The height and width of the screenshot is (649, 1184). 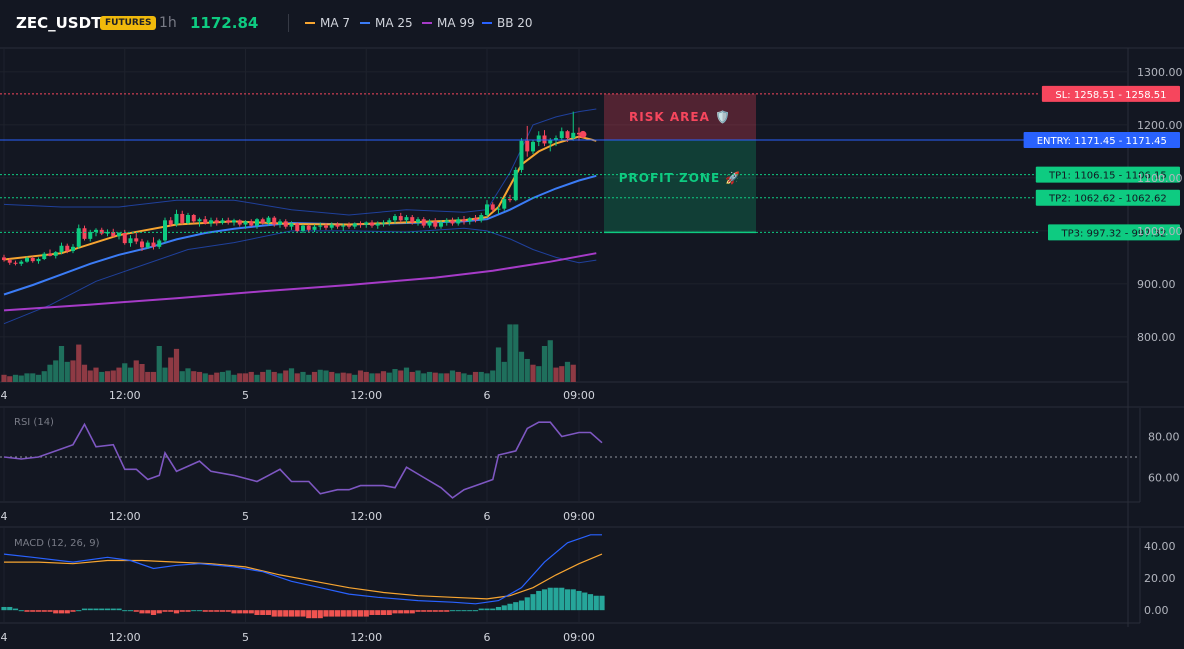 I want to click on macd-tick-label: 0.00, so click(x=1156, y=610).